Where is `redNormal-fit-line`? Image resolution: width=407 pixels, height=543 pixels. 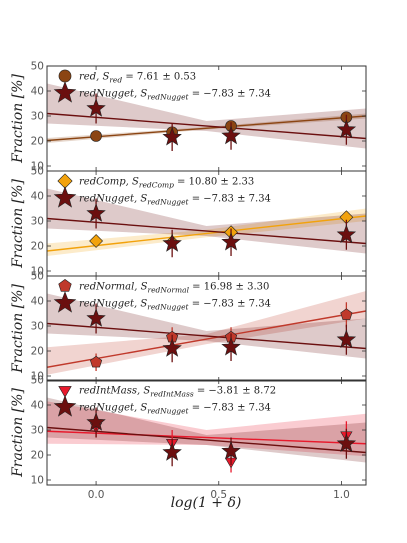 redNormal-fit-line is located at coordinates (206, 339).